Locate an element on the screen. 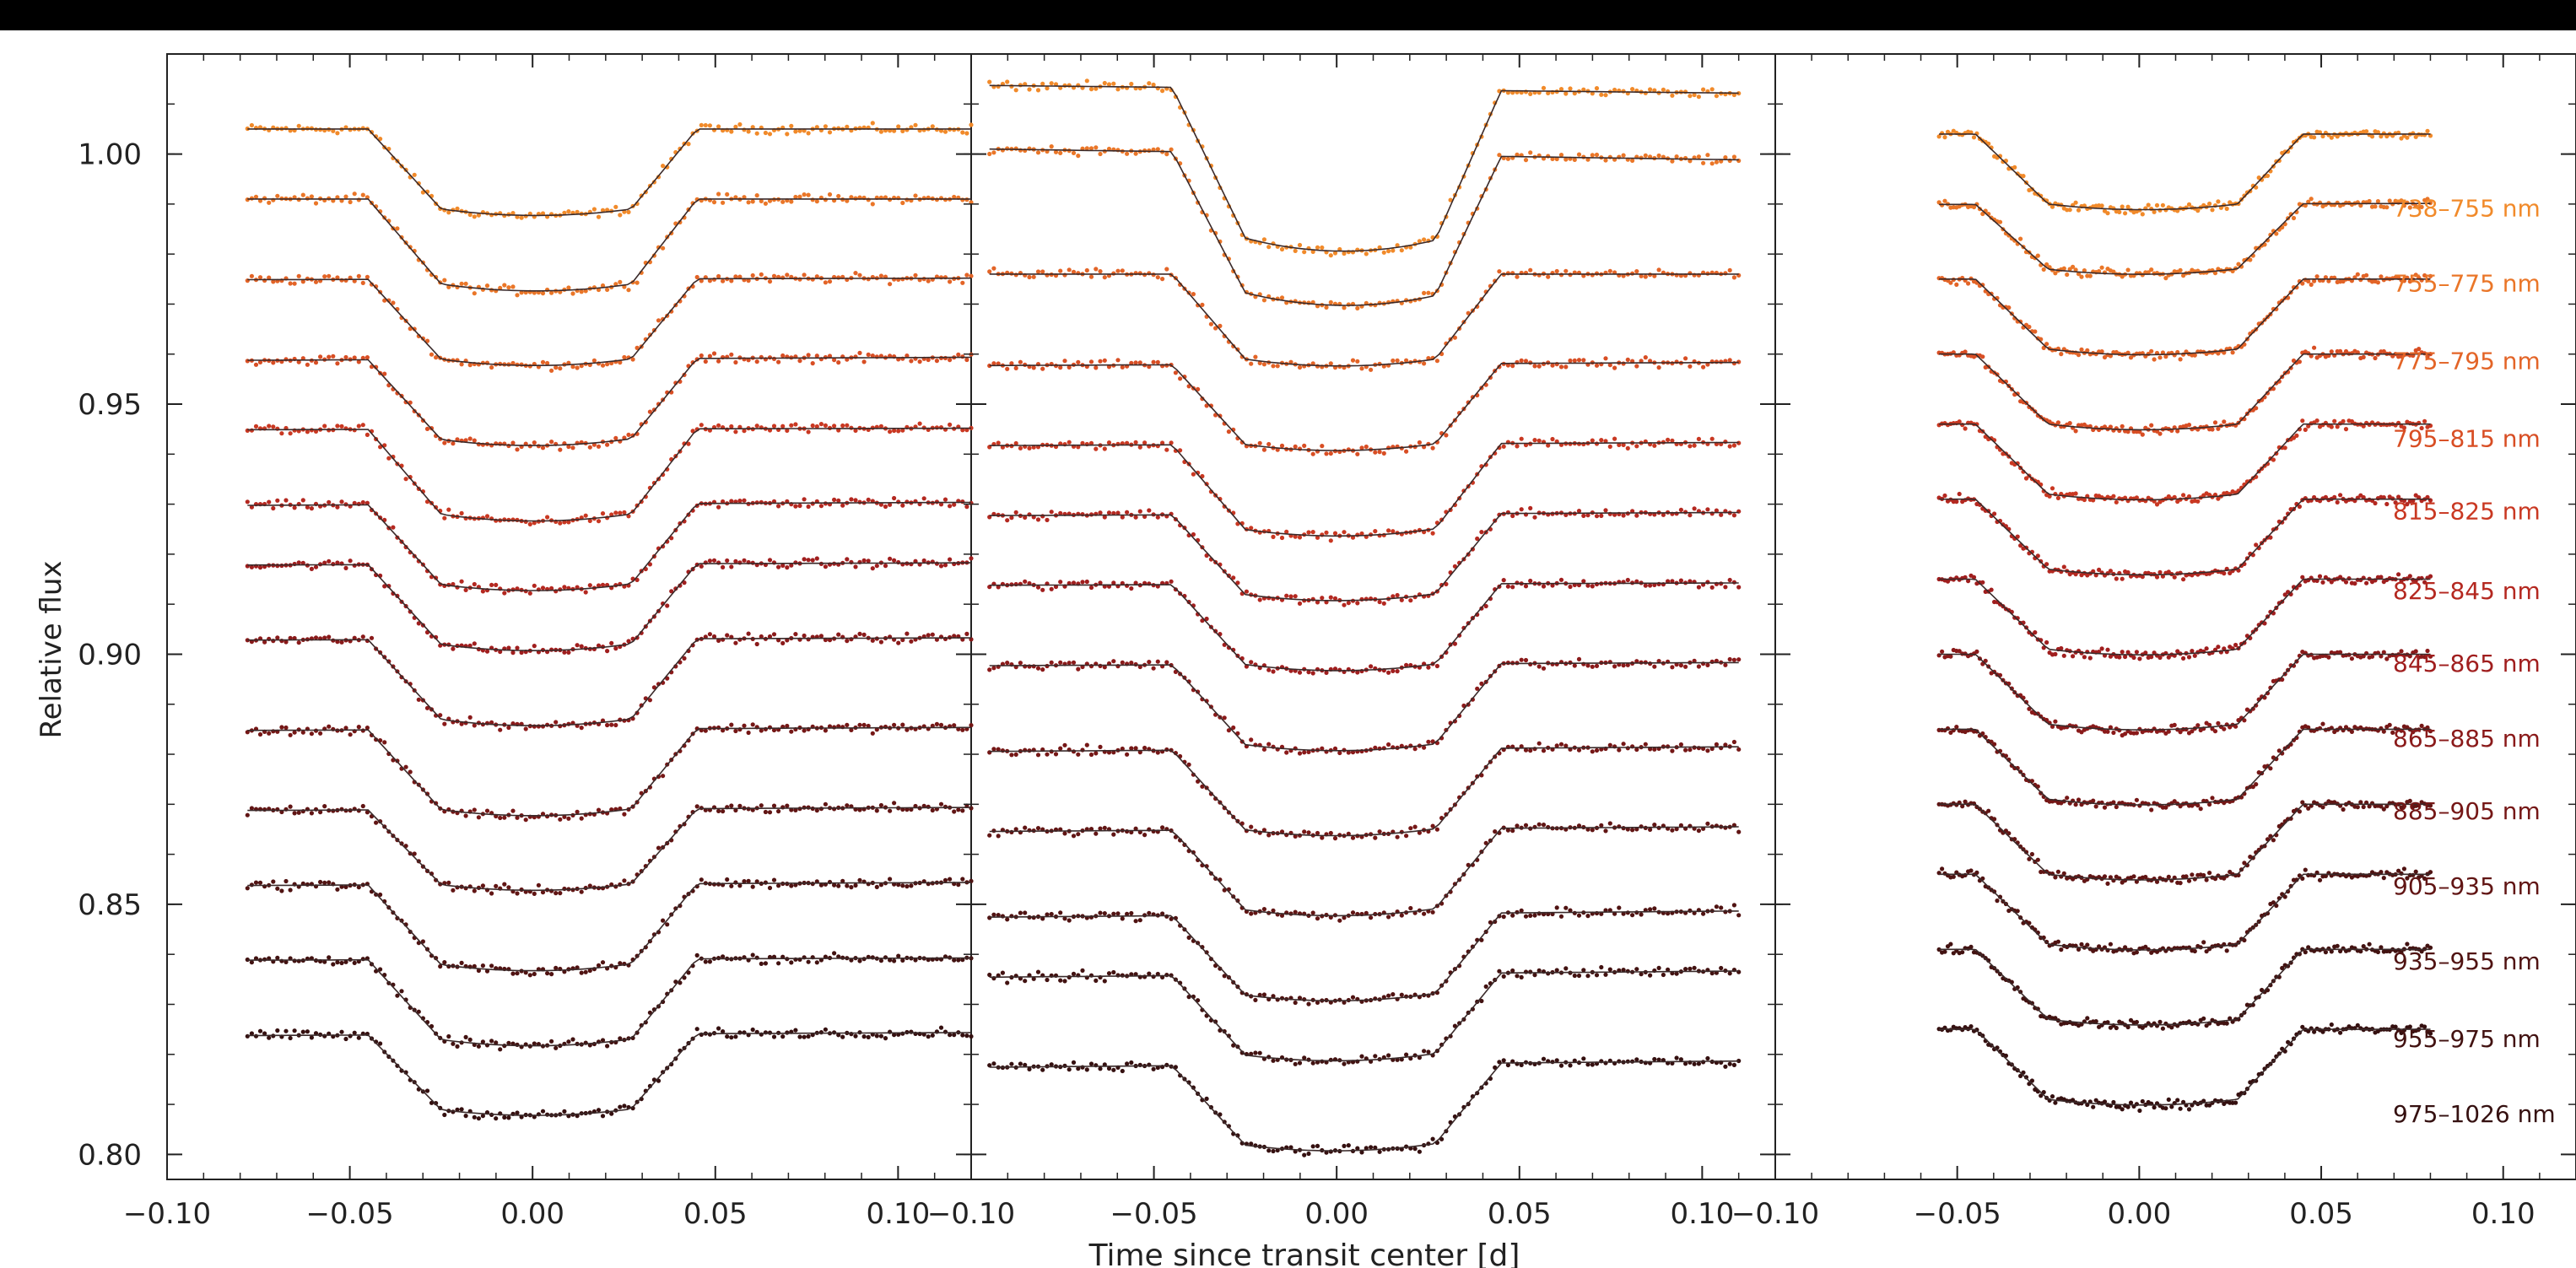 This screenshot has width=2576, height=1268. light-curve-panel2-band9 is located at coordinates (1364, 790).